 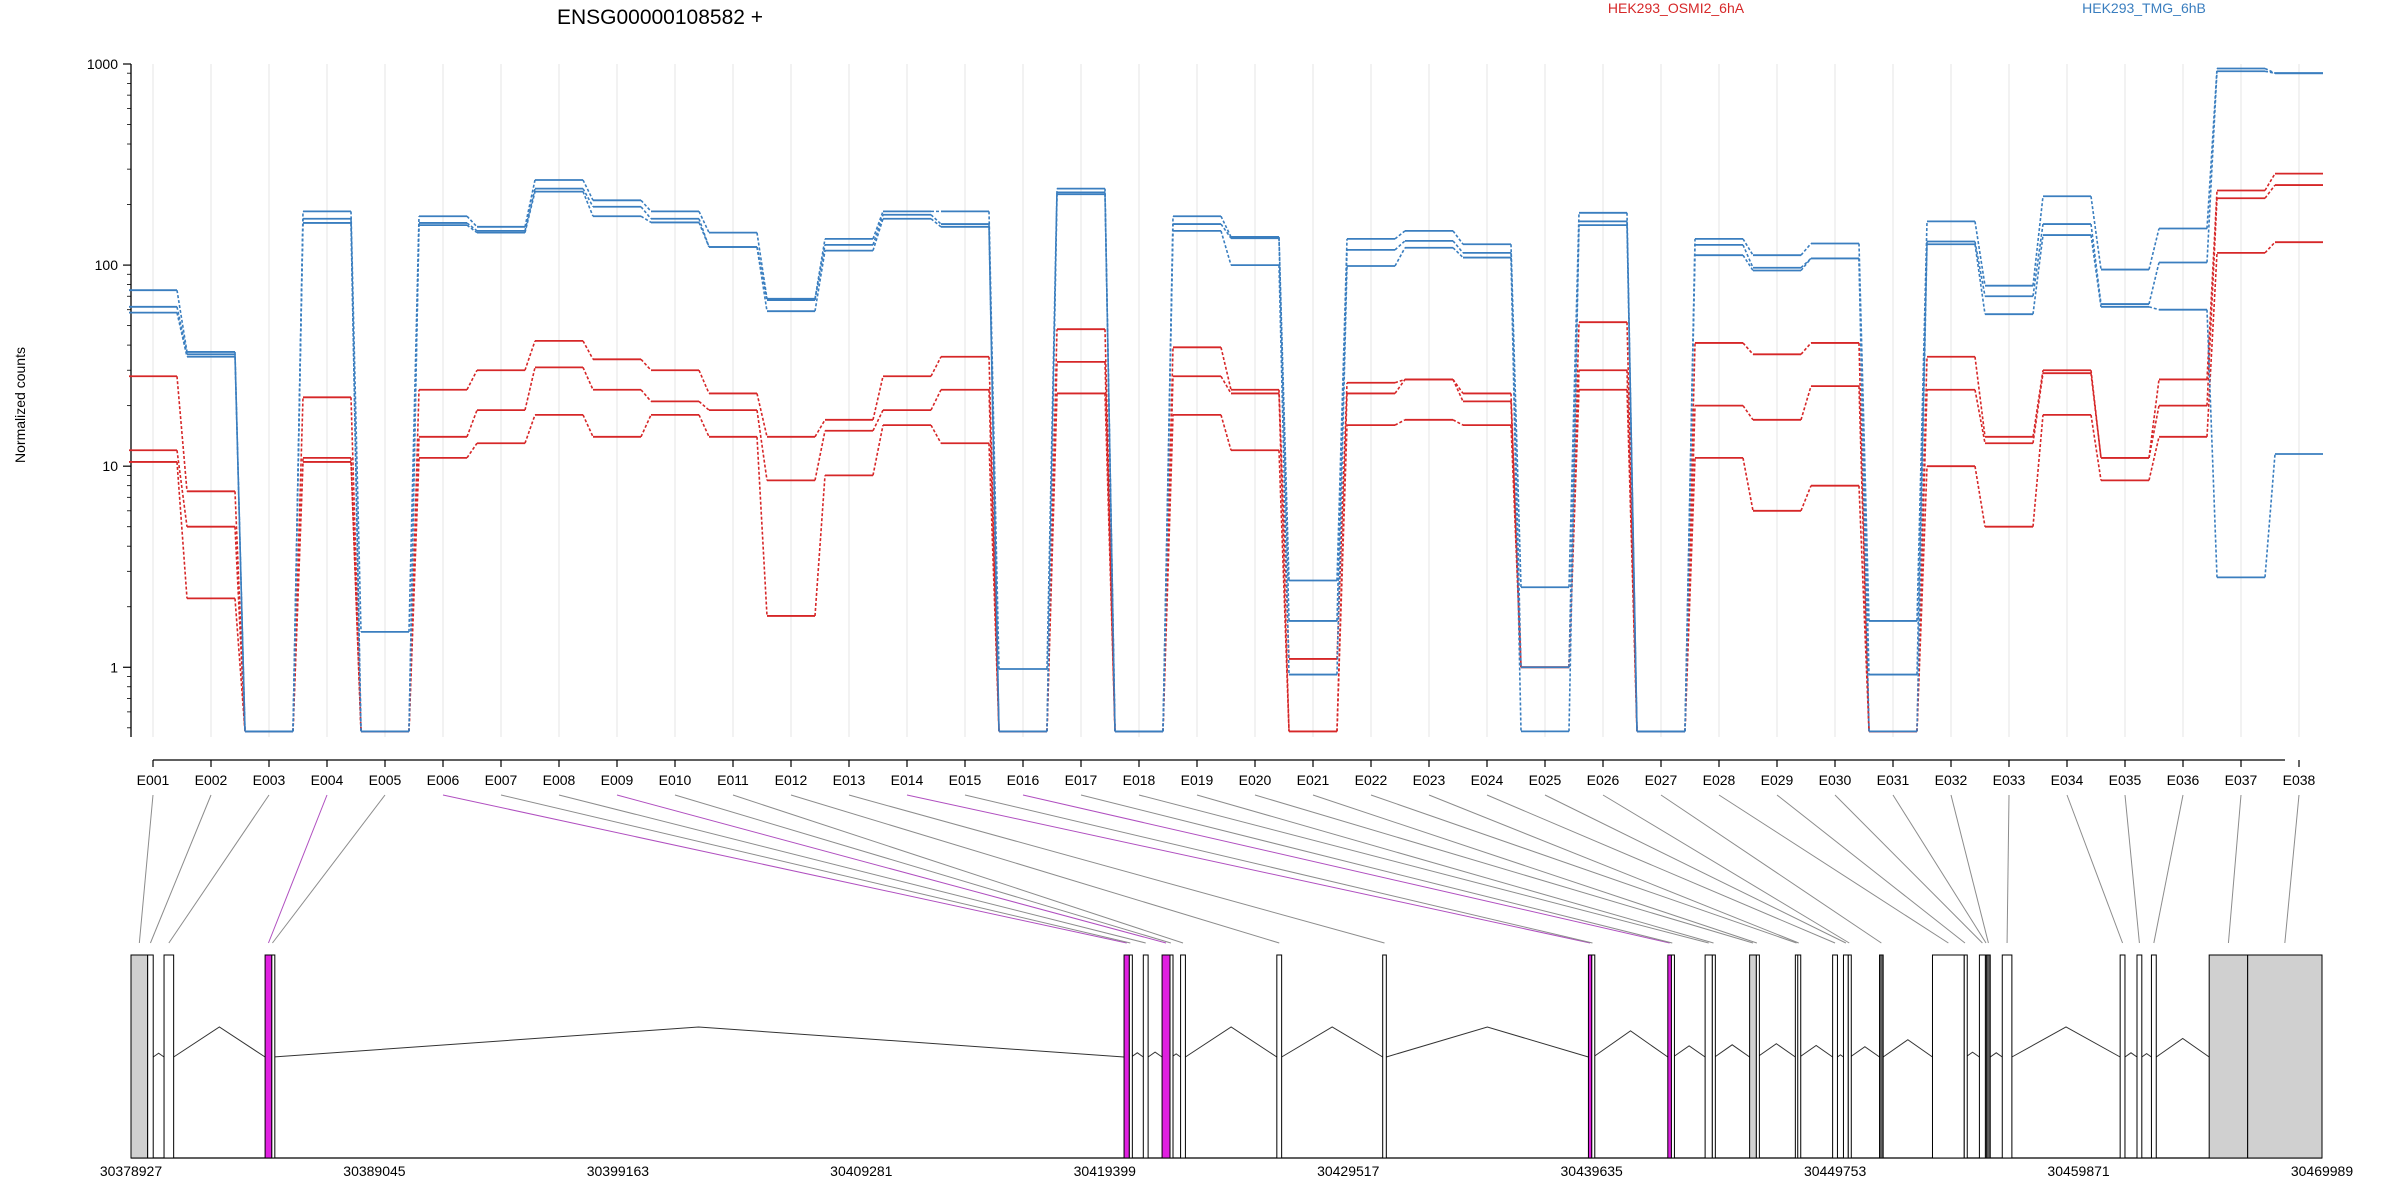 What do you see at coordinates (1757, 1056) in the screenshot?
I see `exon-box-E021` at bounding box center [1757, 1056].